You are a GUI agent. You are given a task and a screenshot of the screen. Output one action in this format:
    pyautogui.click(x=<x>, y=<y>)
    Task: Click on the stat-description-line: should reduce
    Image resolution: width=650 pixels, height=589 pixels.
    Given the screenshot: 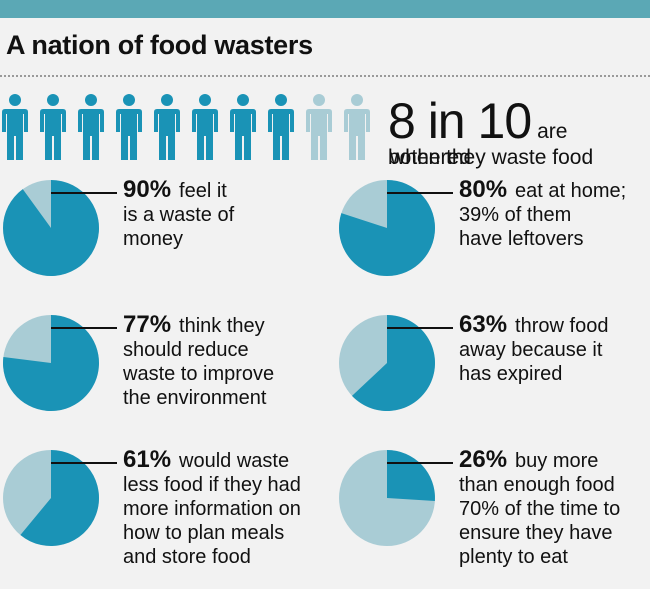 What is the action you would take?
    pyautogui.click(x=186, y=350)
    